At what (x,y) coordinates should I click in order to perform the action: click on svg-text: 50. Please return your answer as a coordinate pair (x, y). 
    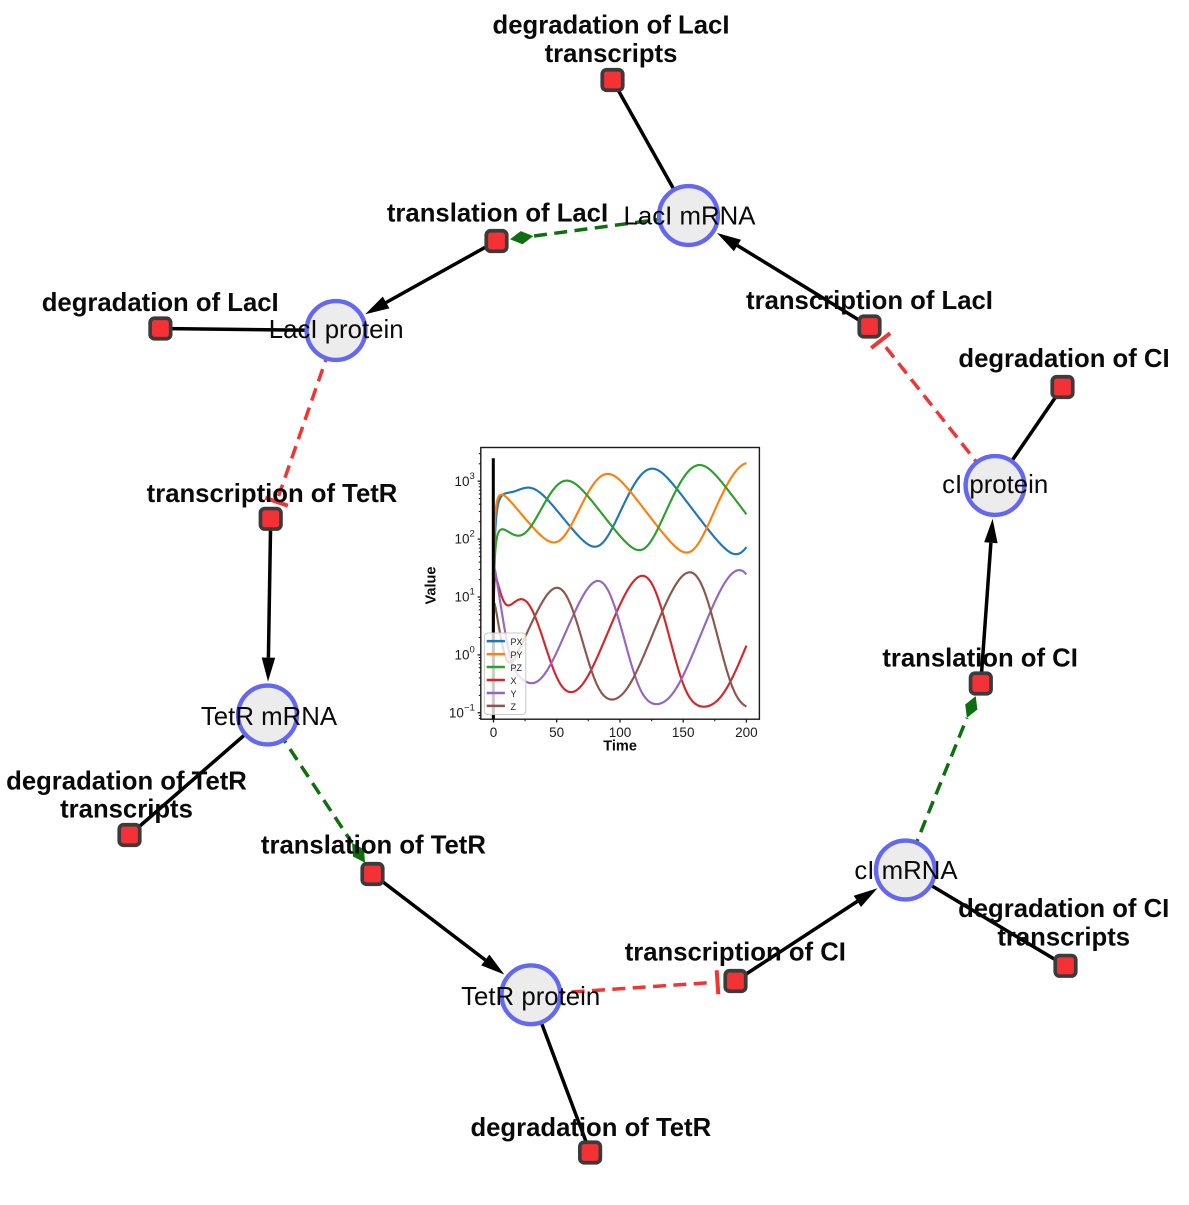
    Looking at the image, I should click on (556, 732).